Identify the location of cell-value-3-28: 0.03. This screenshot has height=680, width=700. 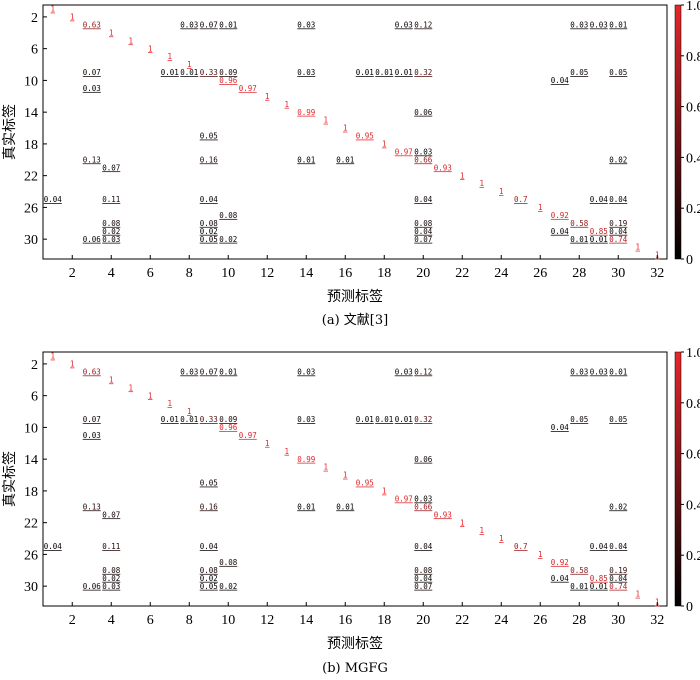
(579, 24).